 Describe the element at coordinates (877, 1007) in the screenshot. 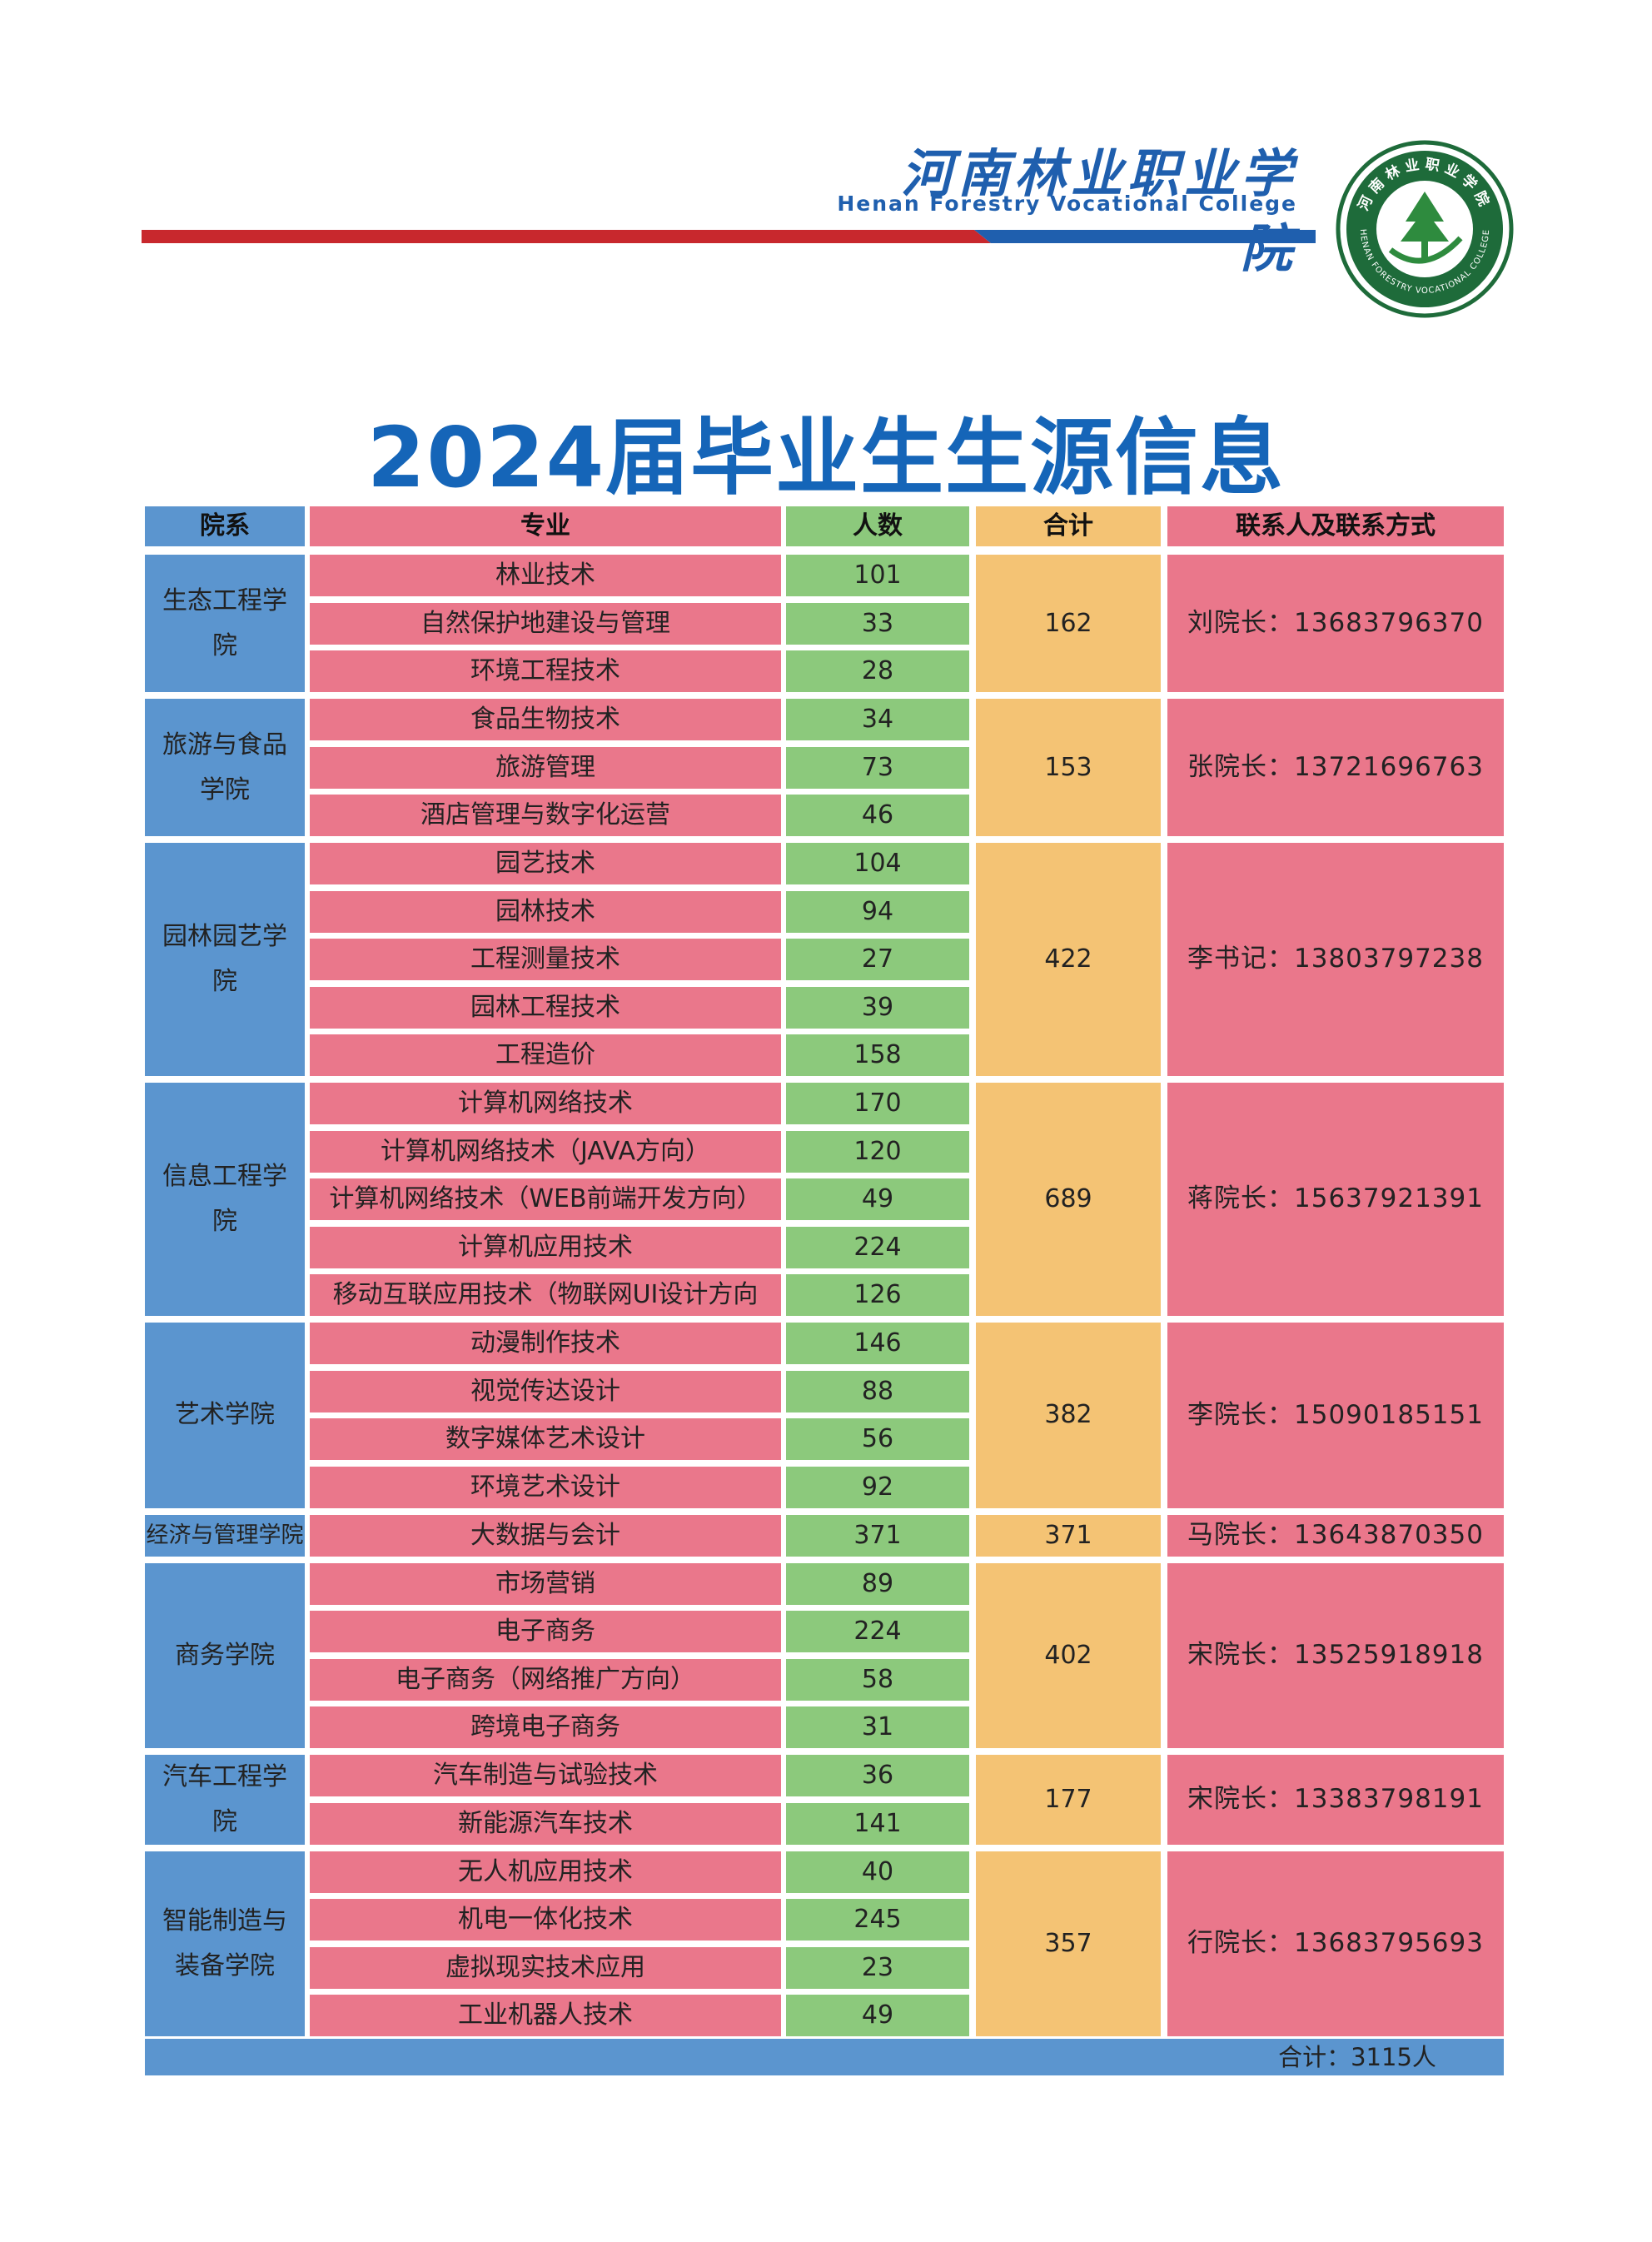

I see `major-count: 39` at that location.